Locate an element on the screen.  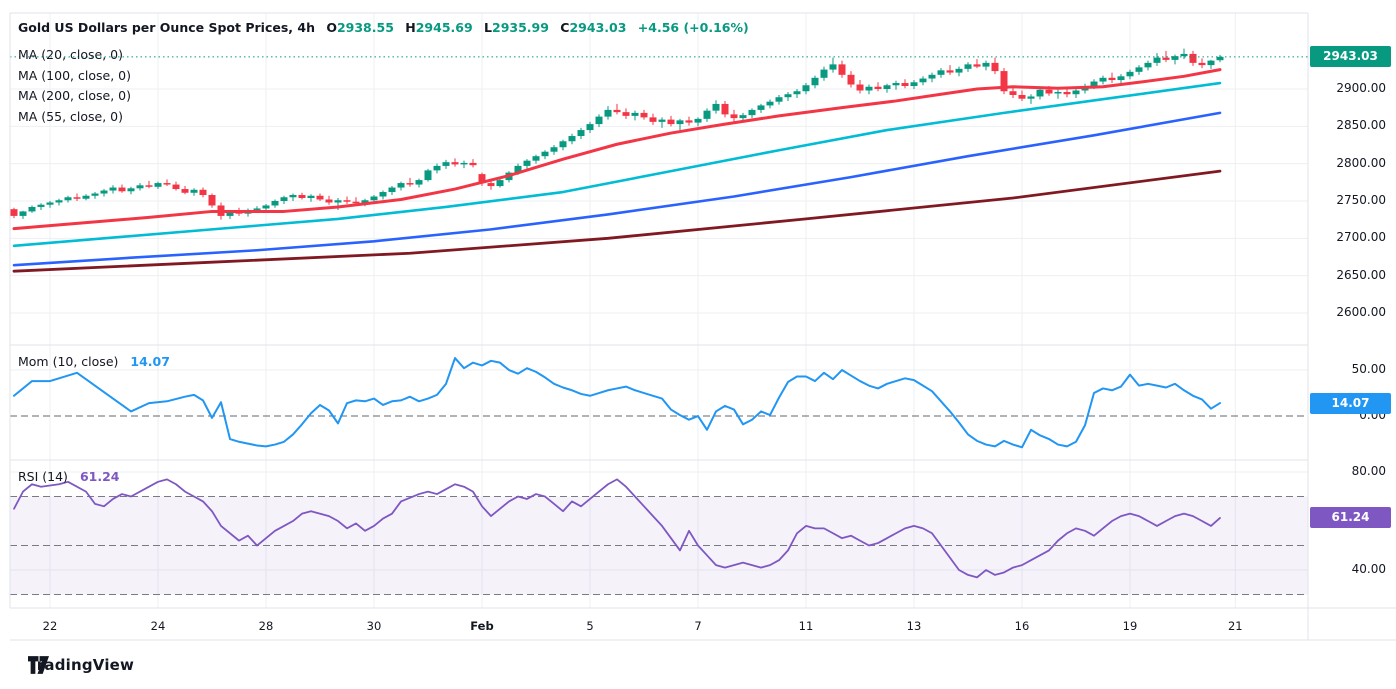
rsi-value: 61.24 is located at coordinates (99, 476).